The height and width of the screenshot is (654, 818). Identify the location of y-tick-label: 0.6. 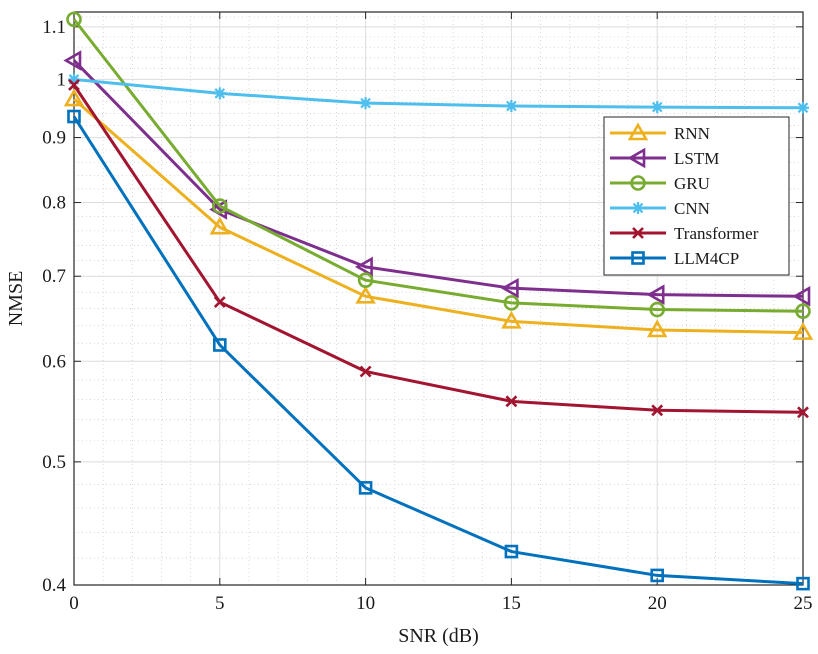
(54, 361).